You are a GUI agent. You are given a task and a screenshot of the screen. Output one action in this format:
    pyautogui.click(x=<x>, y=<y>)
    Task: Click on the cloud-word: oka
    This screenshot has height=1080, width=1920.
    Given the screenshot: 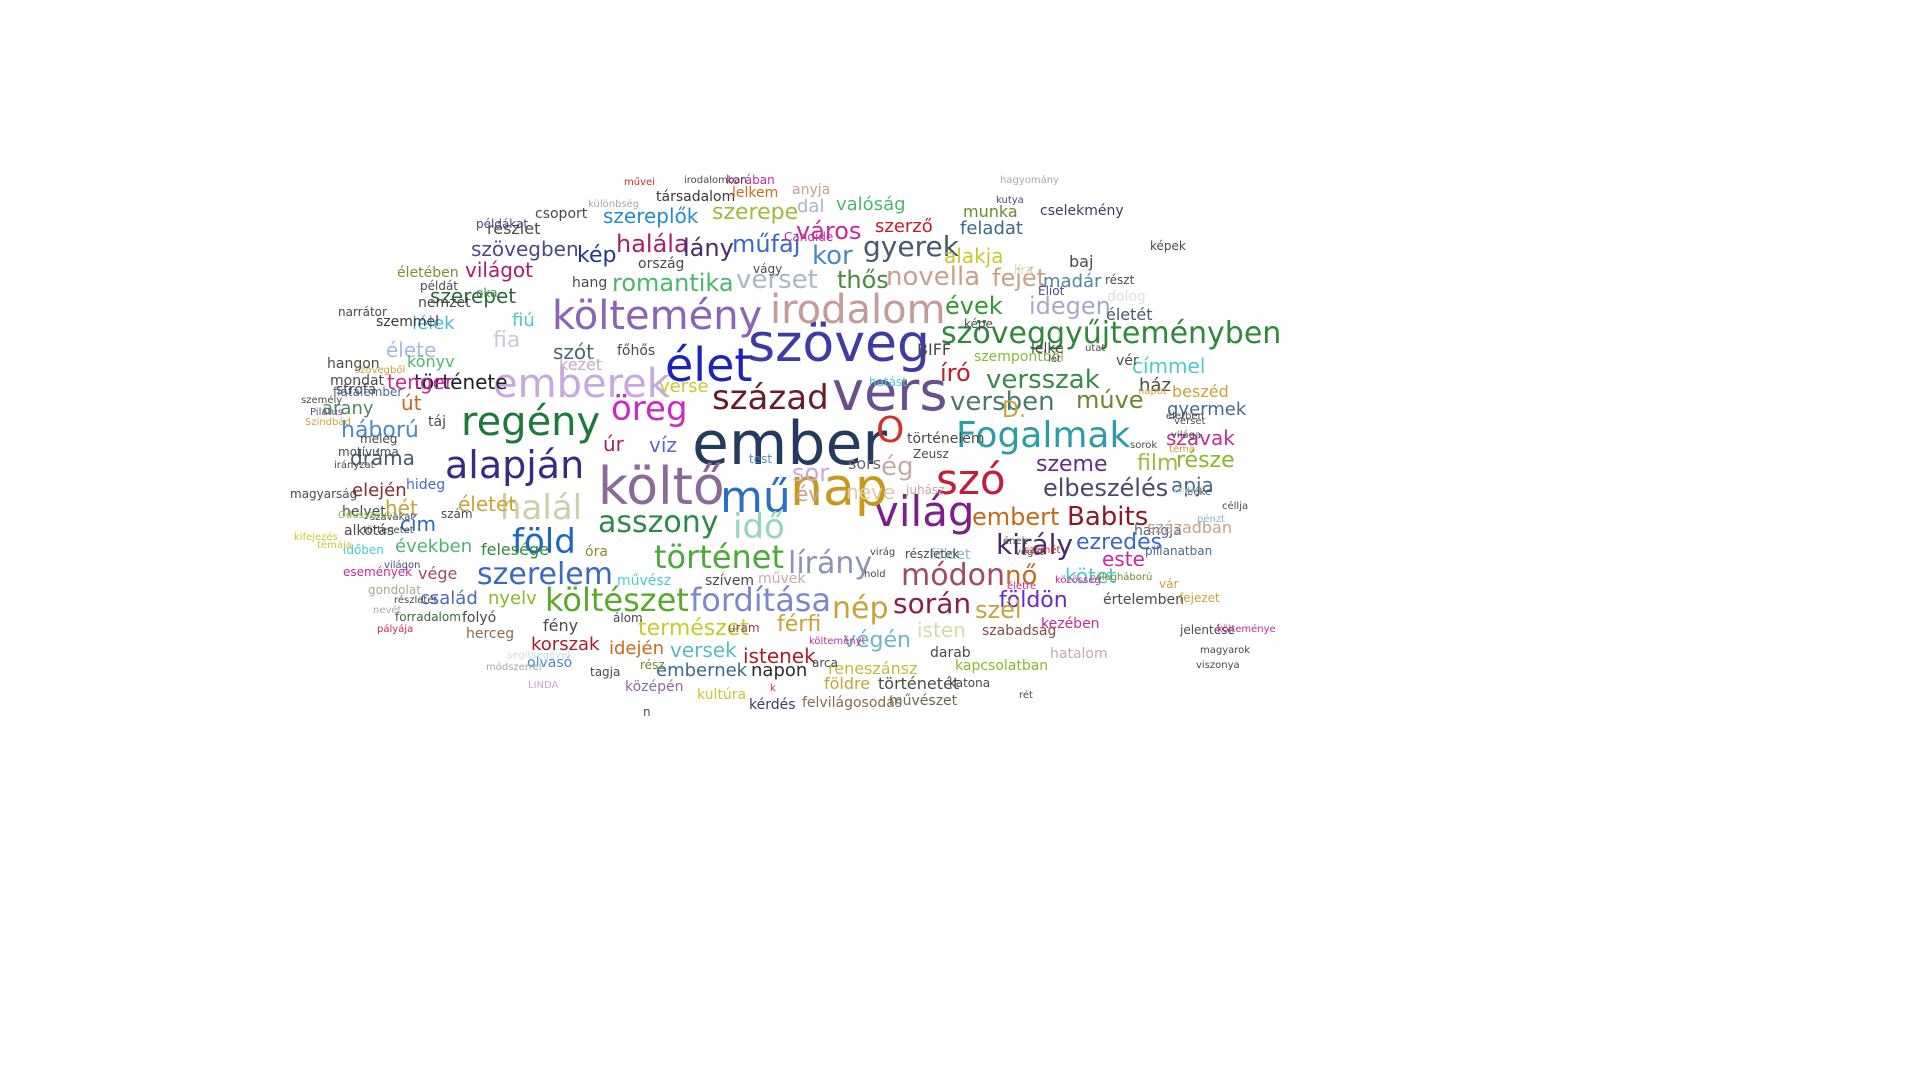 What is the action you would take?
    pyautogui.click(x=487, y=293)
    